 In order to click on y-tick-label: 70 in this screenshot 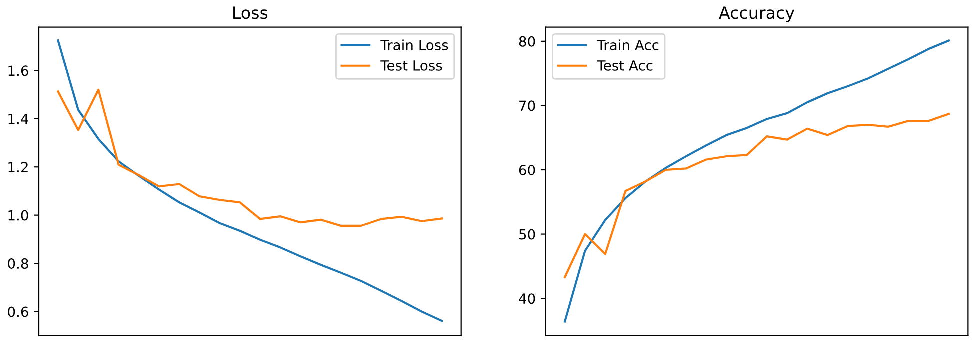, I will do `click(528, 106)`.